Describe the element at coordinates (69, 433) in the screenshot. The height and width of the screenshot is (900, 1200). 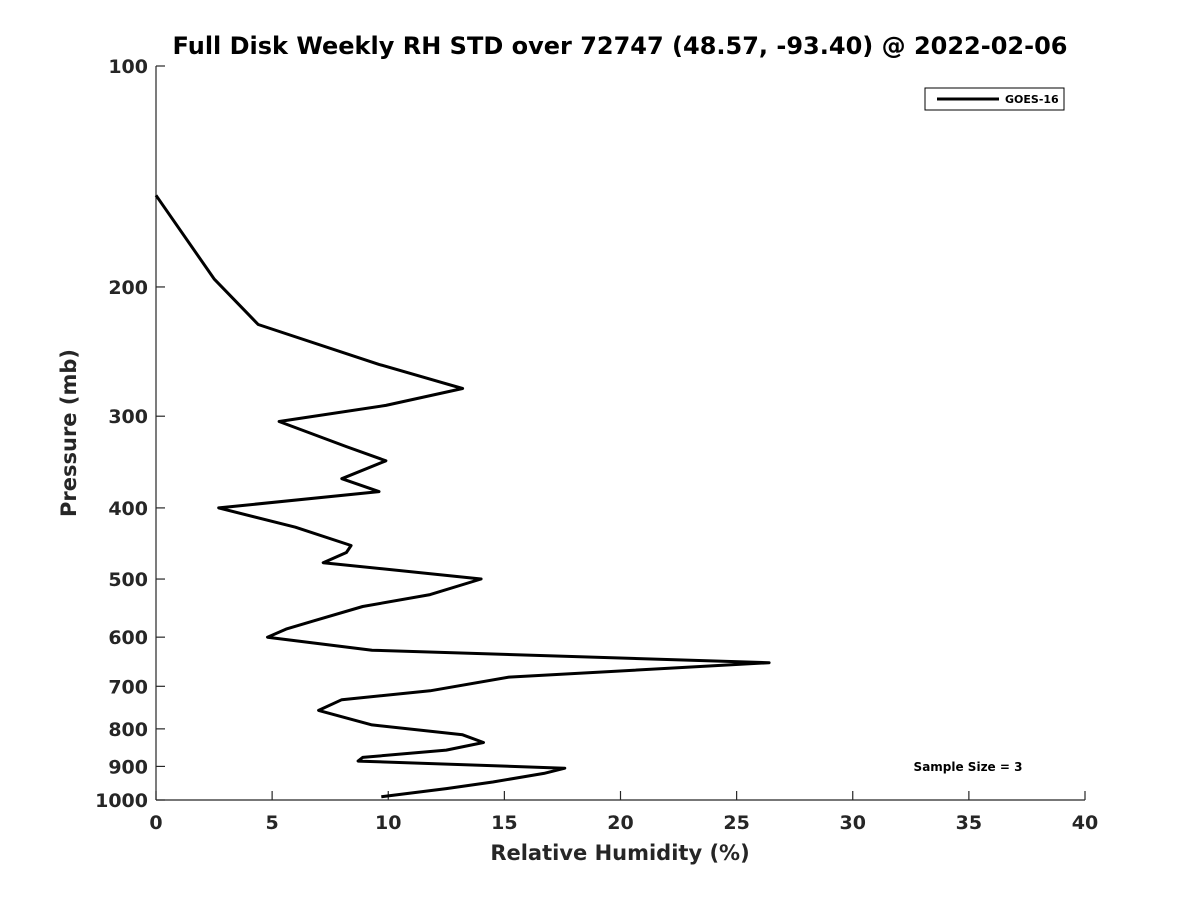
I see `y-axis-label: Pressure (mb)` at that location.